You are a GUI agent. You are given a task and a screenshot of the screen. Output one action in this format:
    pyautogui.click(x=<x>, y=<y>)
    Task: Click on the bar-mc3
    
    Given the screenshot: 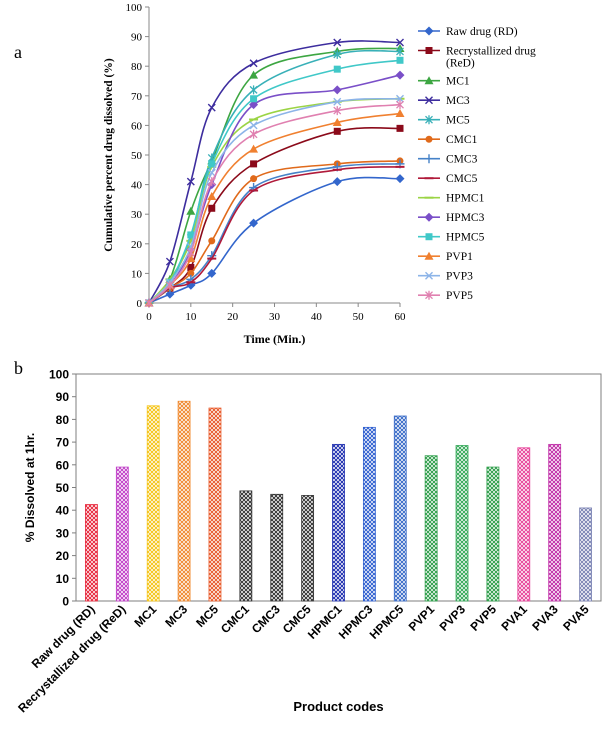 What is the action you would take?
    pyautogui.click(x=184, y=501)
    